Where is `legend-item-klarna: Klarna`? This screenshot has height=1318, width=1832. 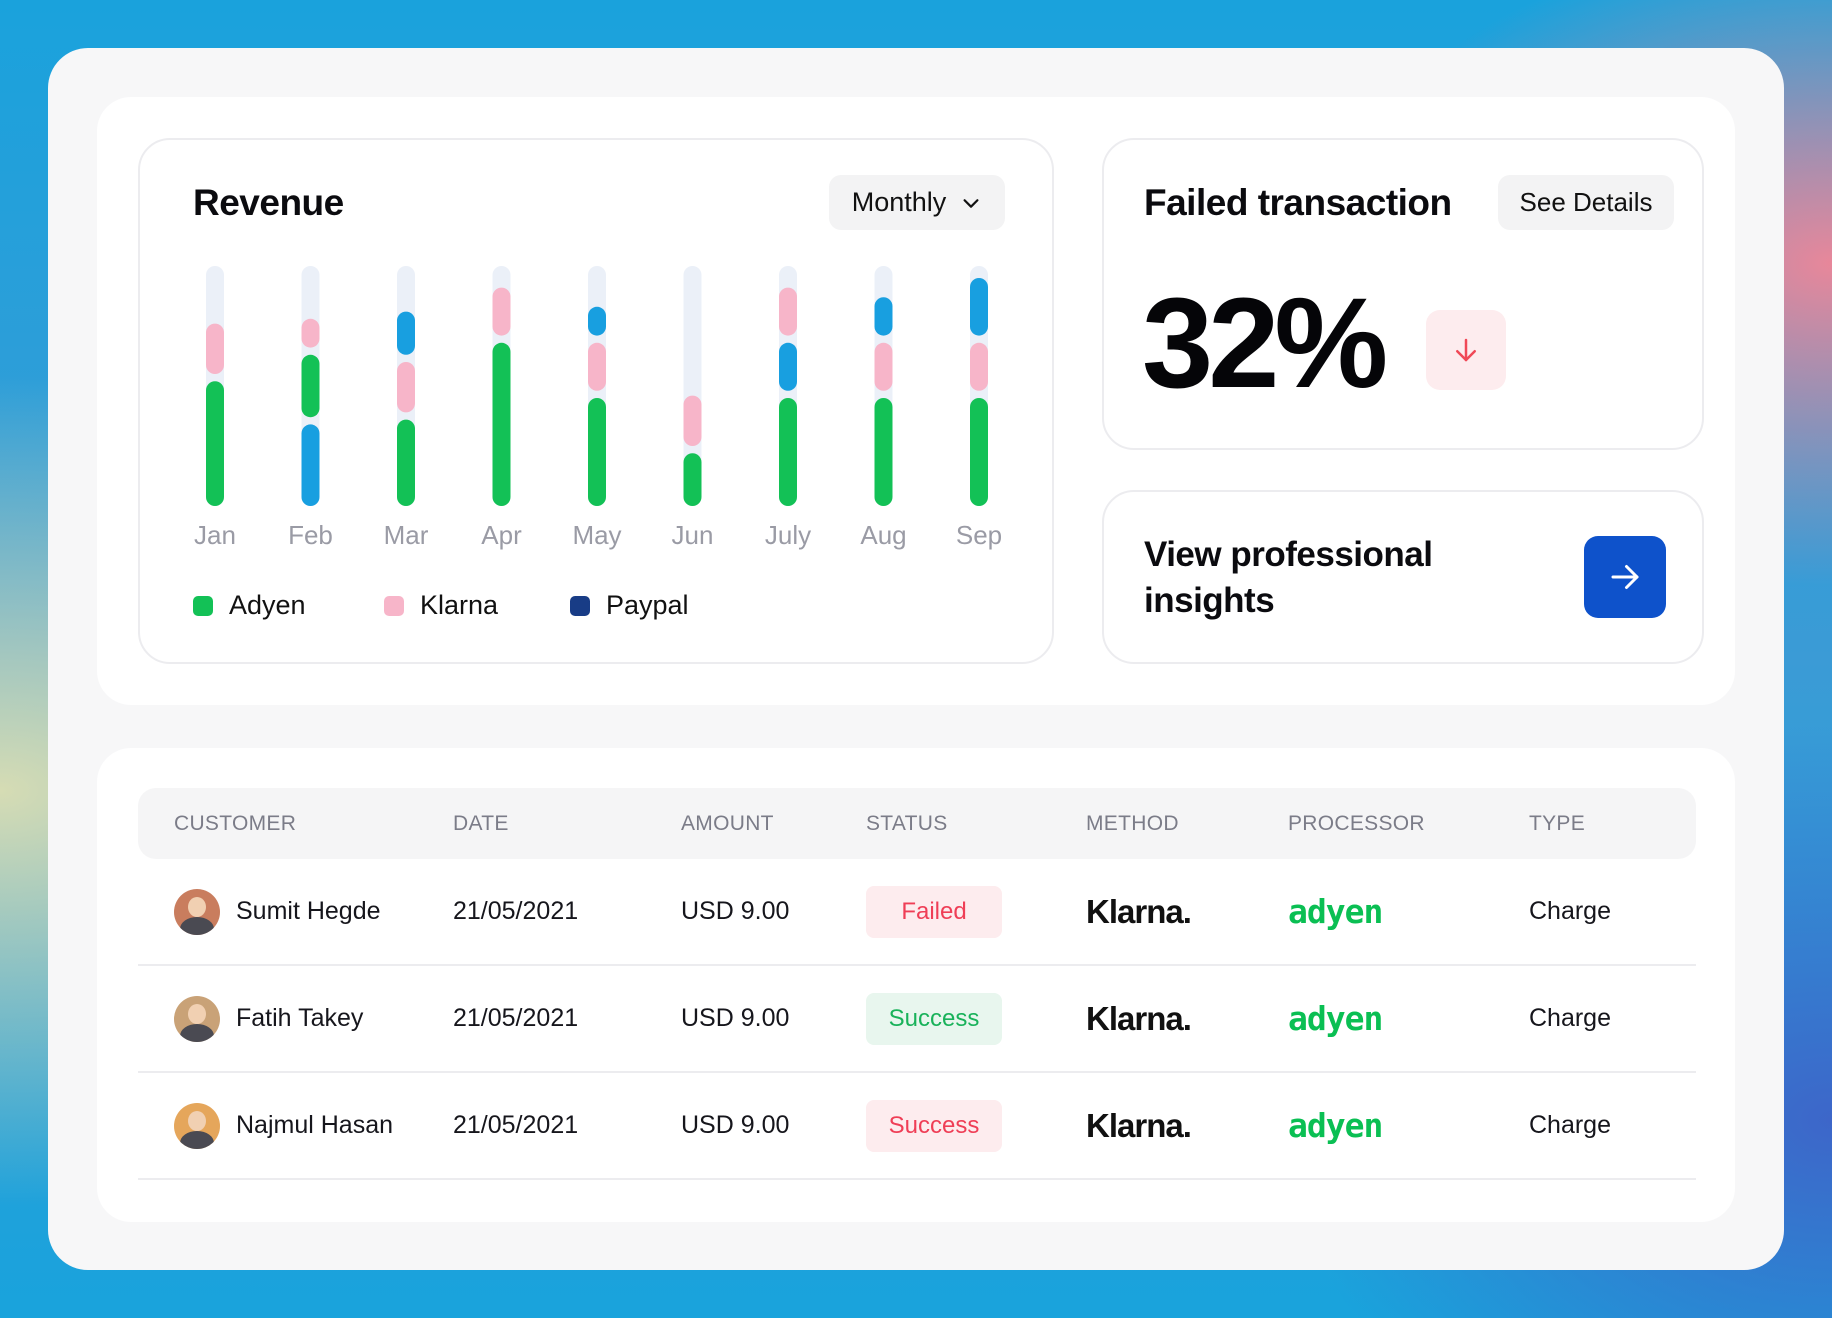 legend-item-klarna: Klarna is located at coordinates (477, 605).